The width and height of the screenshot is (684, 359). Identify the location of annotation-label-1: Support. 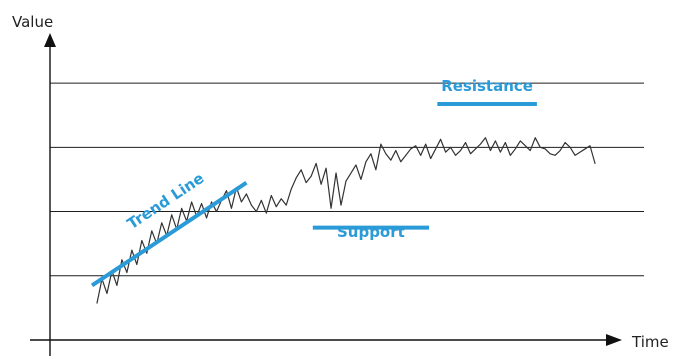
(371, 232).